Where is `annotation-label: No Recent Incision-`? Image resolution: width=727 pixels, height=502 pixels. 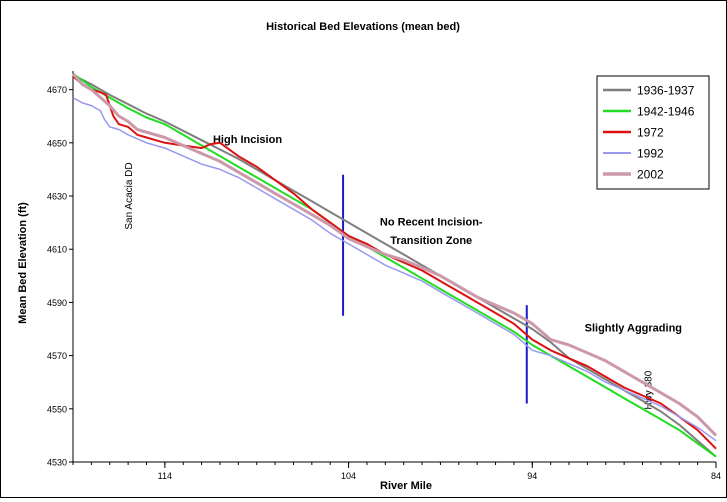
annotation-label: No Recent Incision- is located at coordinates (431, 222).